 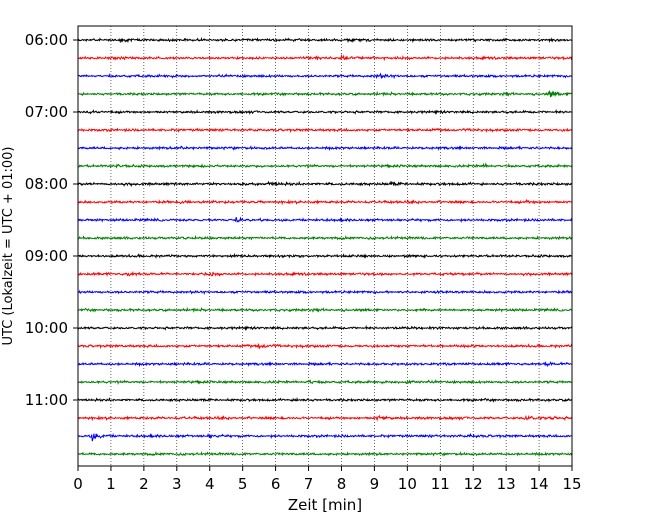 I want to click on x-tick-label-6: 6, so click(x=276, y=484).